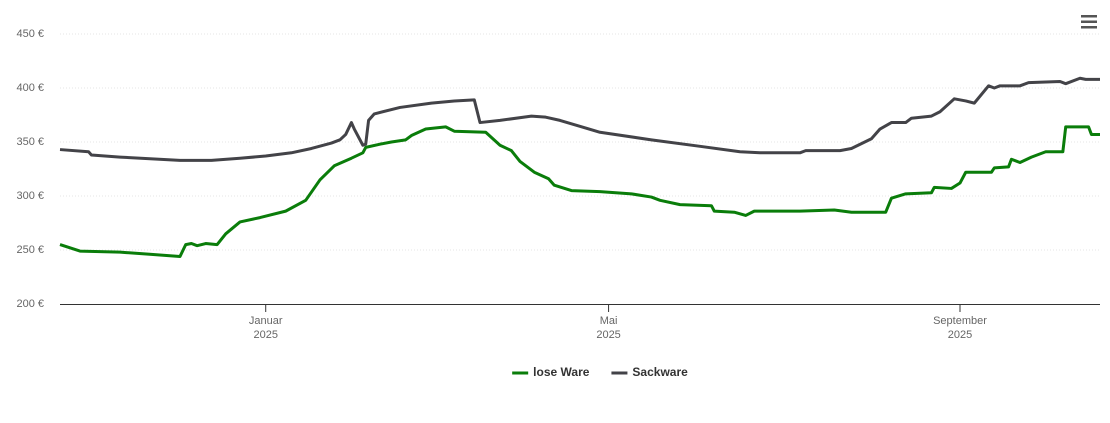  I want to click on legend-item: Sackware, so click(649, 372).